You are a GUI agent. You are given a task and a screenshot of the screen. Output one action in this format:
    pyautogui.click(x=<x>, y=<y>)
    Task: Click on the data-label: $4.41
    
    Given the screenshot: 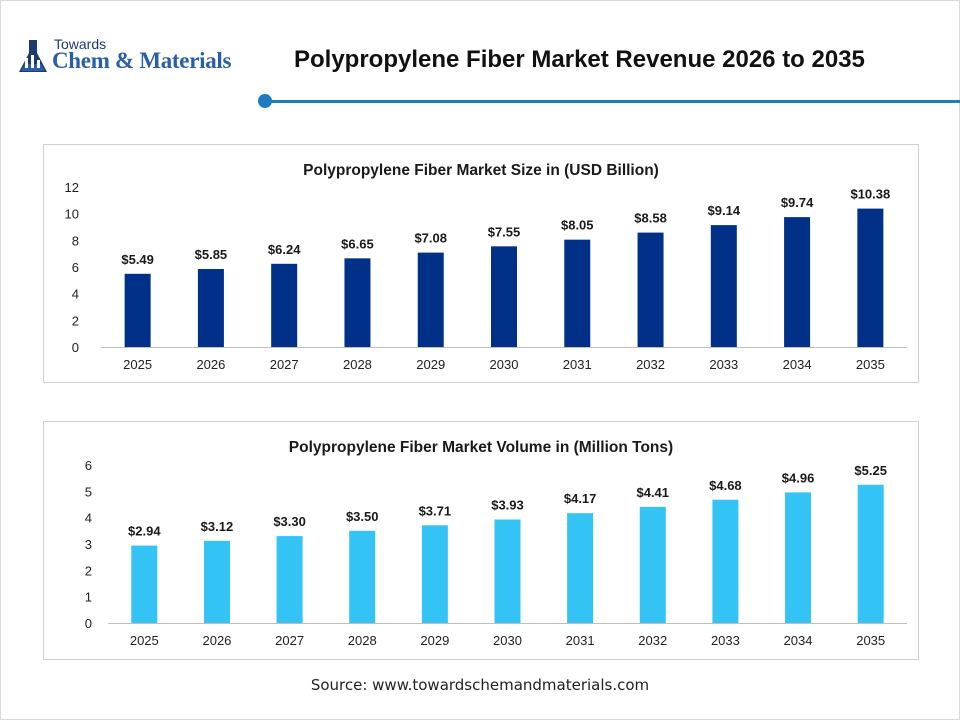 What is the action you would take?
    pyautogui.click(x=652, y=492)
    